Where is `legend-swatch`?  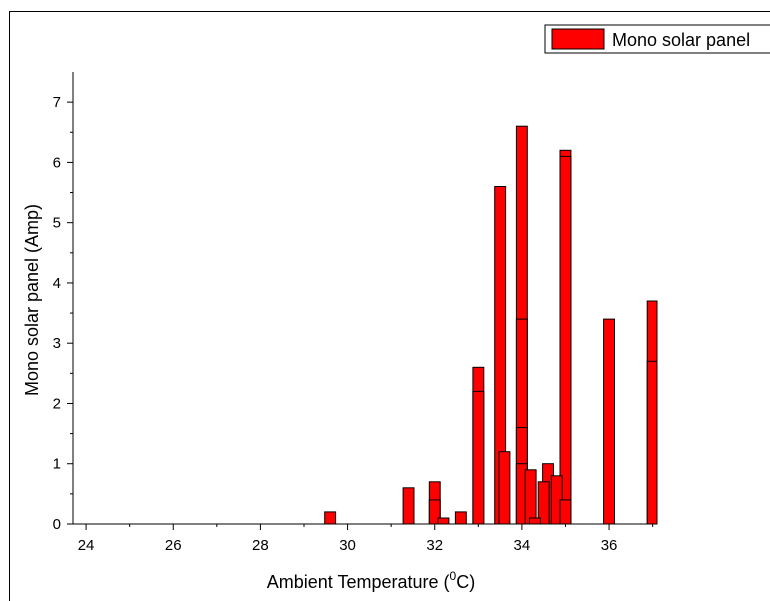
legend-swatch is located at coordinates (578, 39).